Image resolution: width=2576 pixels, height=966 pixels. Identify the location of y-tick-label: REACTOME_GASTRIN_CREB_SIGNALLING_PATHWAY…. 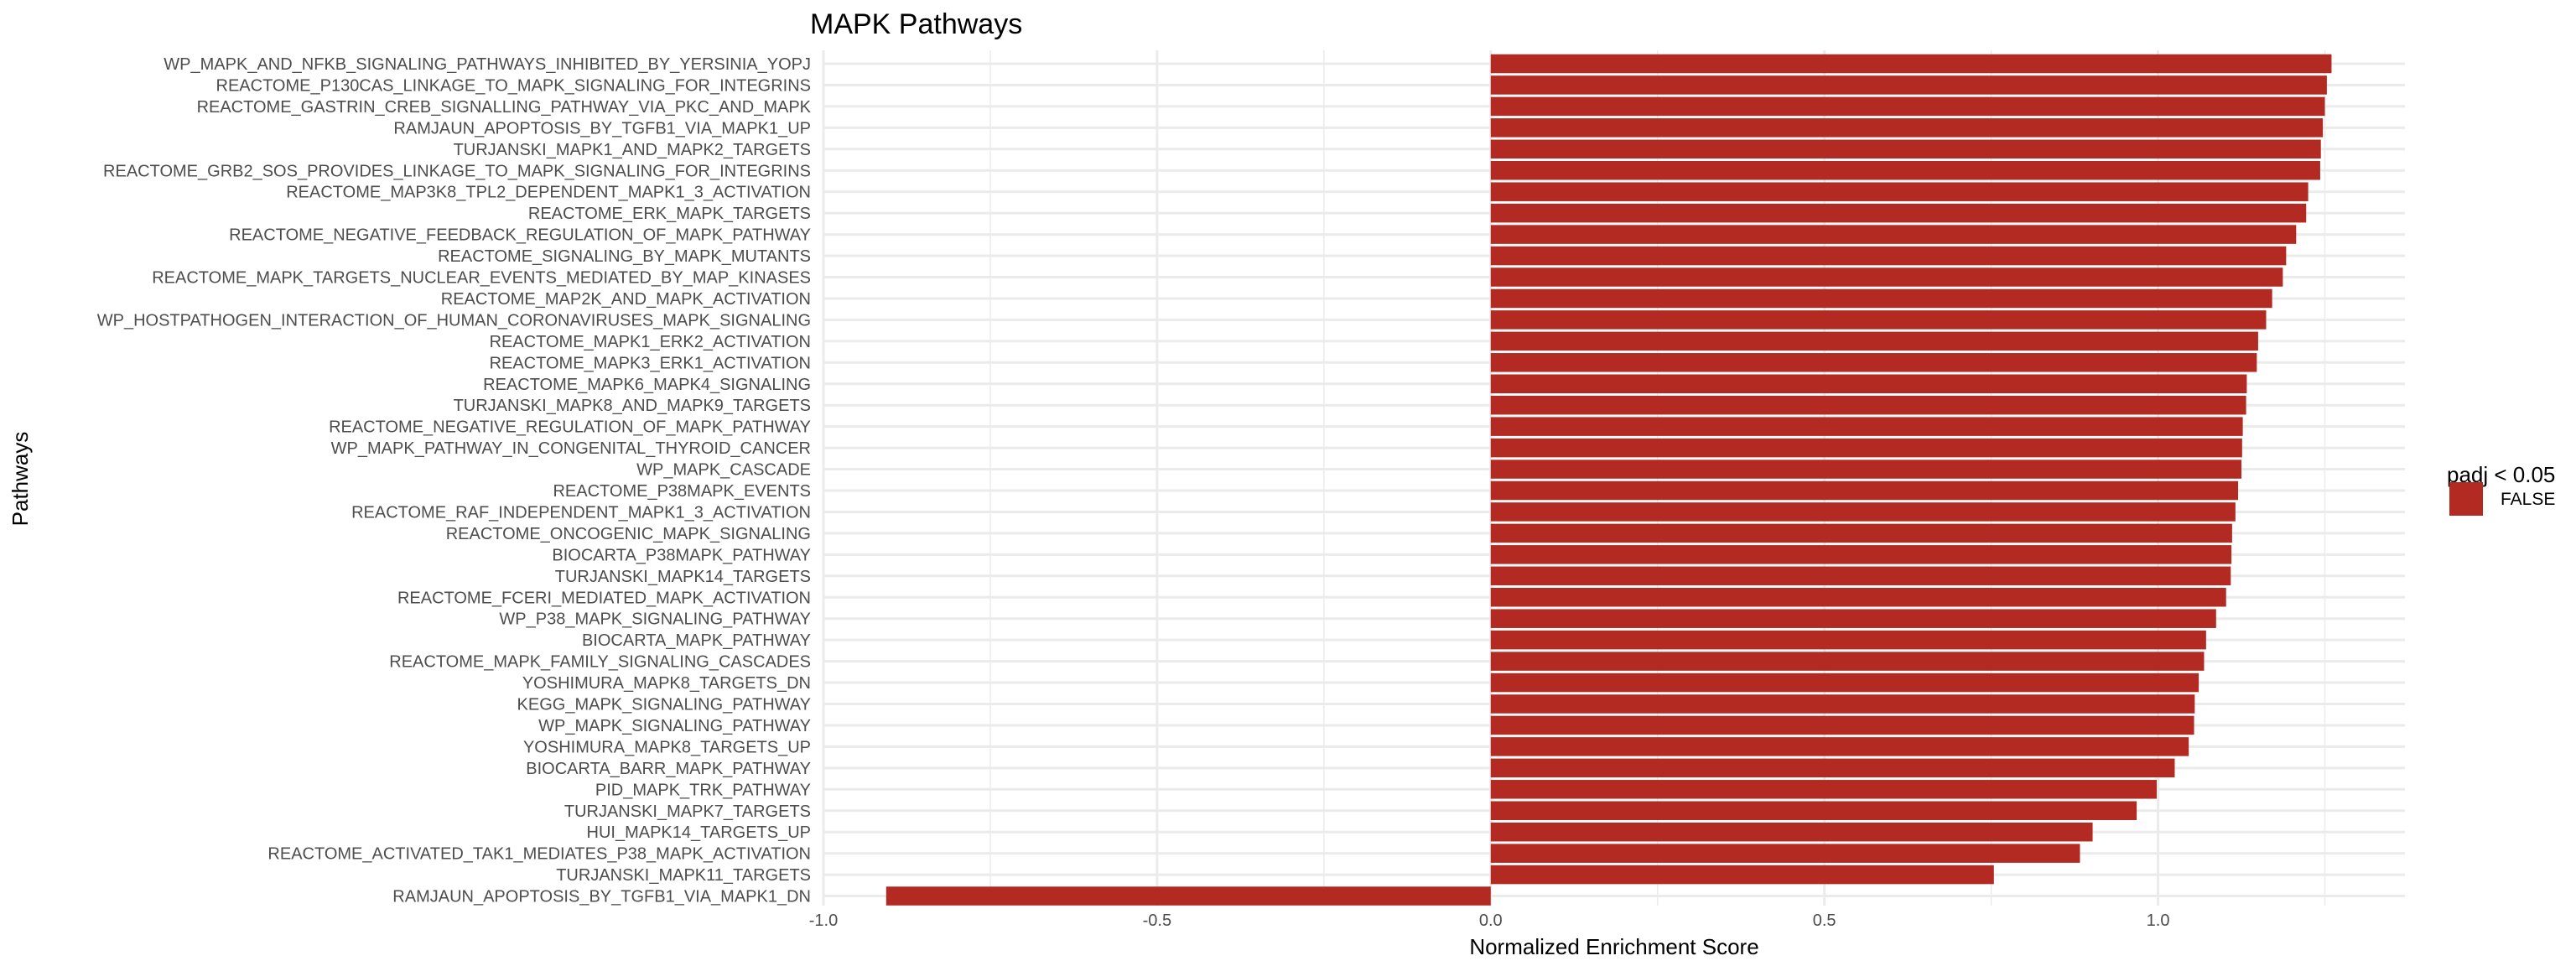
(504, 107).